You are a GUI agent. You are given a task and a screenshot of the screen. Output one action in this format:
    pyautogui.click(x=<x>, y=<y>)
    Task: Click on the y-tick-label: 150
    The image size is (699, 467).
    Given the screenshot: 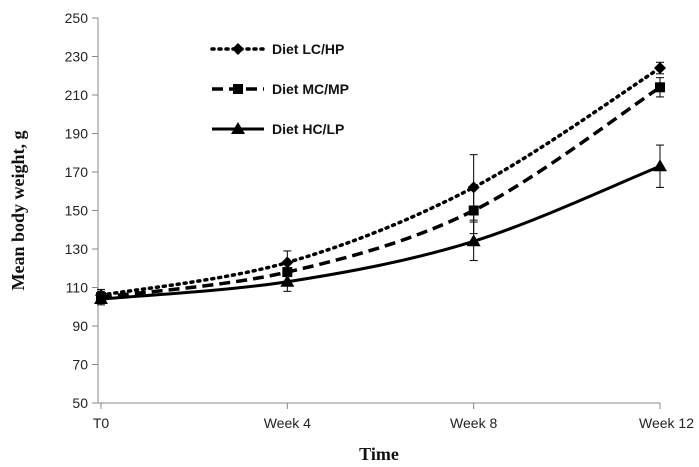 What is the action you would take?
    pyautogui.click(x=77, y=211)
    